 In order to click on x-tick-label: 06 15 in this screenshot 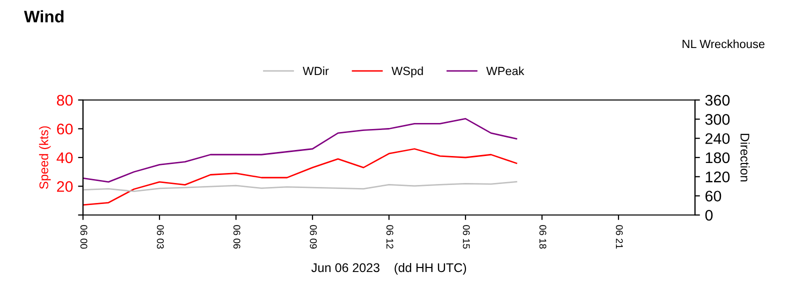, I will do `click(466, 237)`.